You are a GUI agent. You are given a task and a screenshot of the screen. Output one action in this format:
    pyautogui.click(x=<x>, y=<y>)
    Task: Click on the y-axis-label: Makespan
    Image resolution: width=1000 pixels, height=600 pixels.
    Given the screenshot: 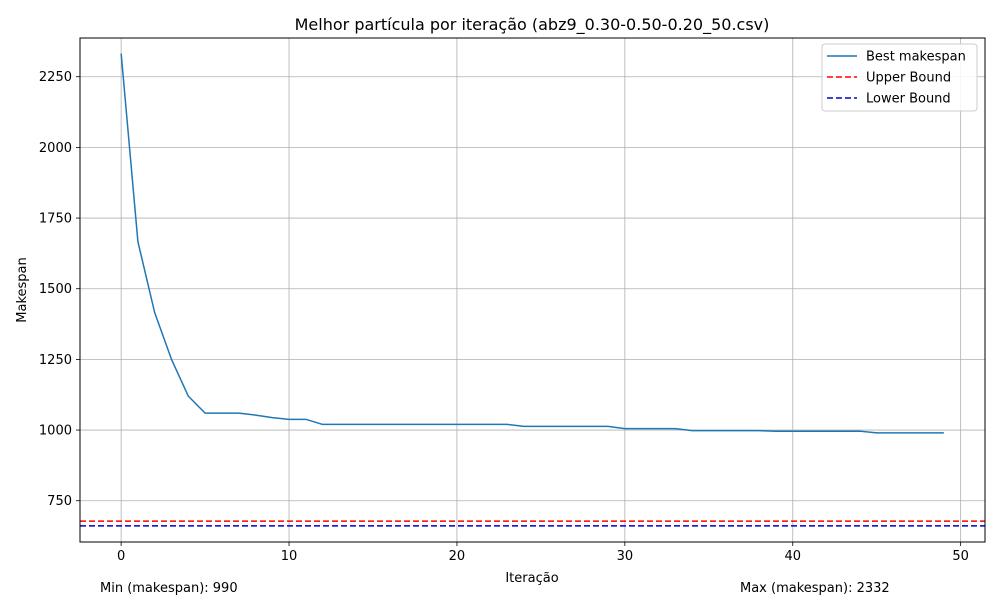 What is the action you would take?
    pyautogui.click(x=22, y=289)
    